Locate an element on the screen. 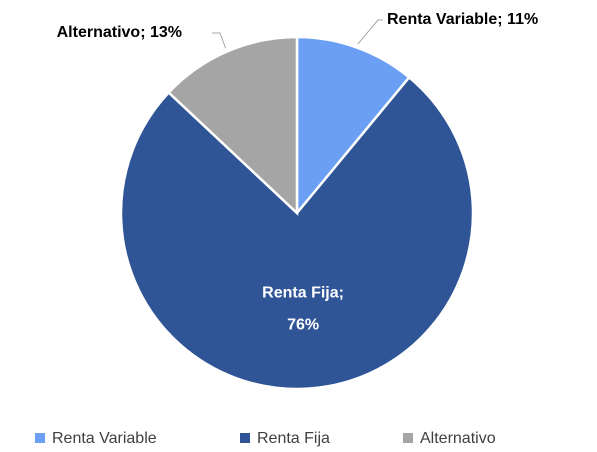  data-label: Renta Fija; 76% is located at coordinates (303, 309).